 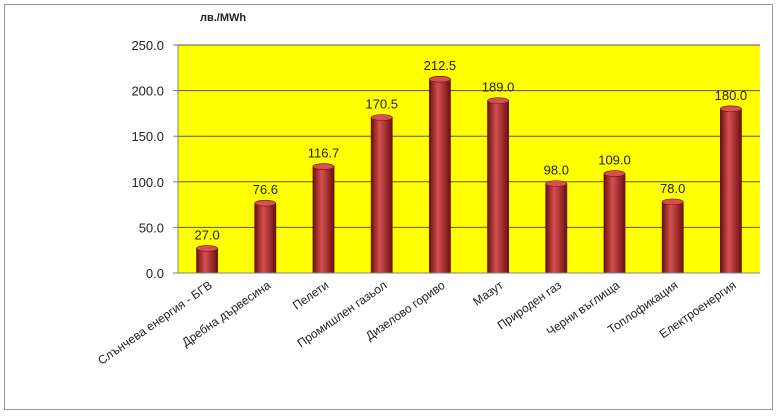 What do you see at coordinates (498, 87) in the screenshot?
I see `data-label: 189.0` at bounding box center [498, 87].